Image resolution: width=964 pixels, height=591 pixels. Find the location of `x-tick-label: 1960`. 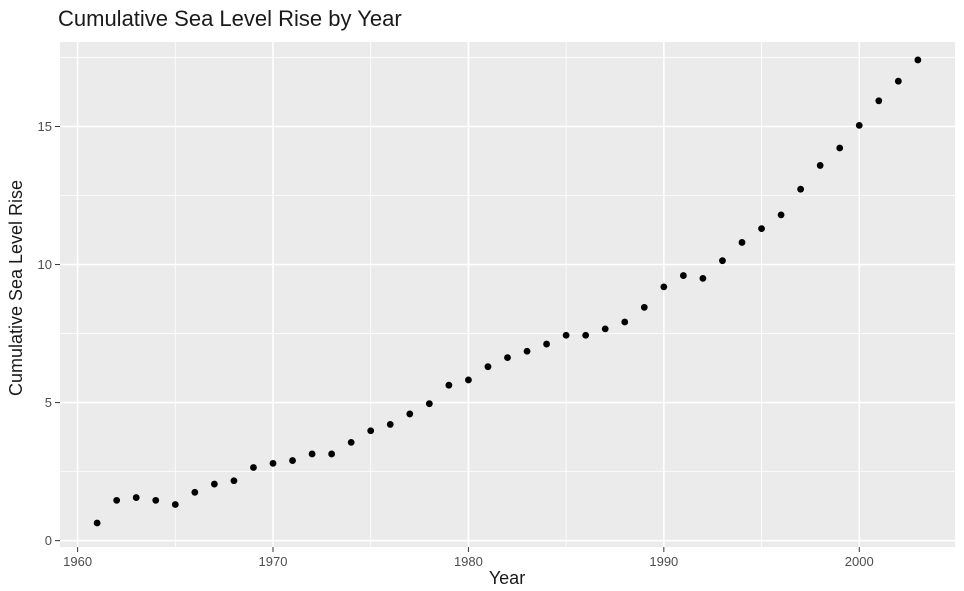

x-tick-label: 1960 is located at coordinates (77, 561).